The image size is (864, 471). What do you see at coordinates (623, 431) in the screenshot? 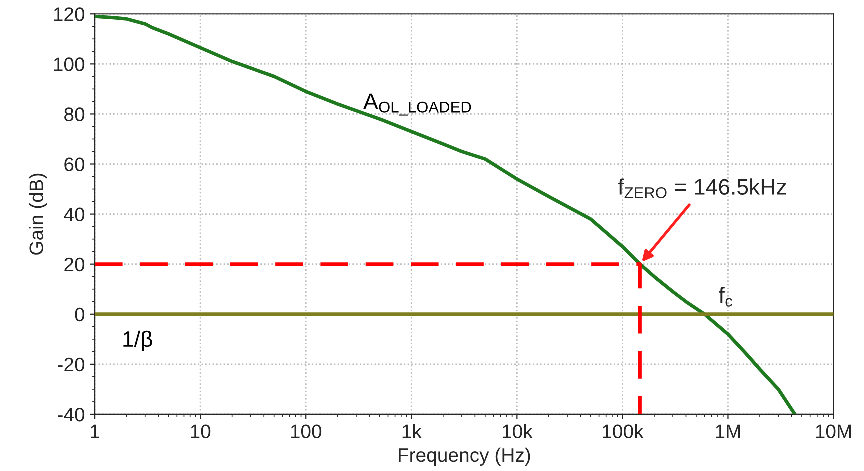
I see `x-tick-label: 100k` at bounding box center [623, 431].